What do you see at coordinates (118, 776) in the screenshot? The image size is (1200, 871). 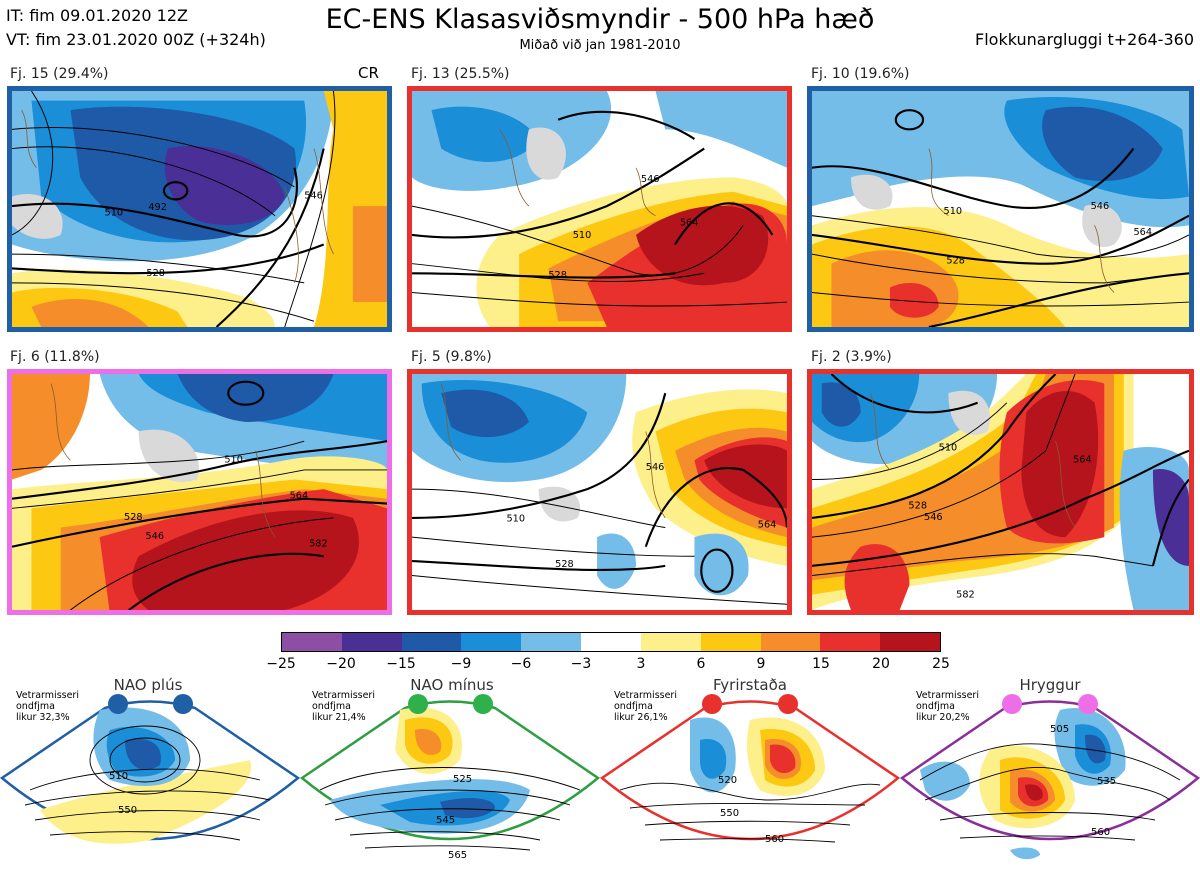 I see `regime-1-contour-label-1: 510` at bounding box center [118, 776].